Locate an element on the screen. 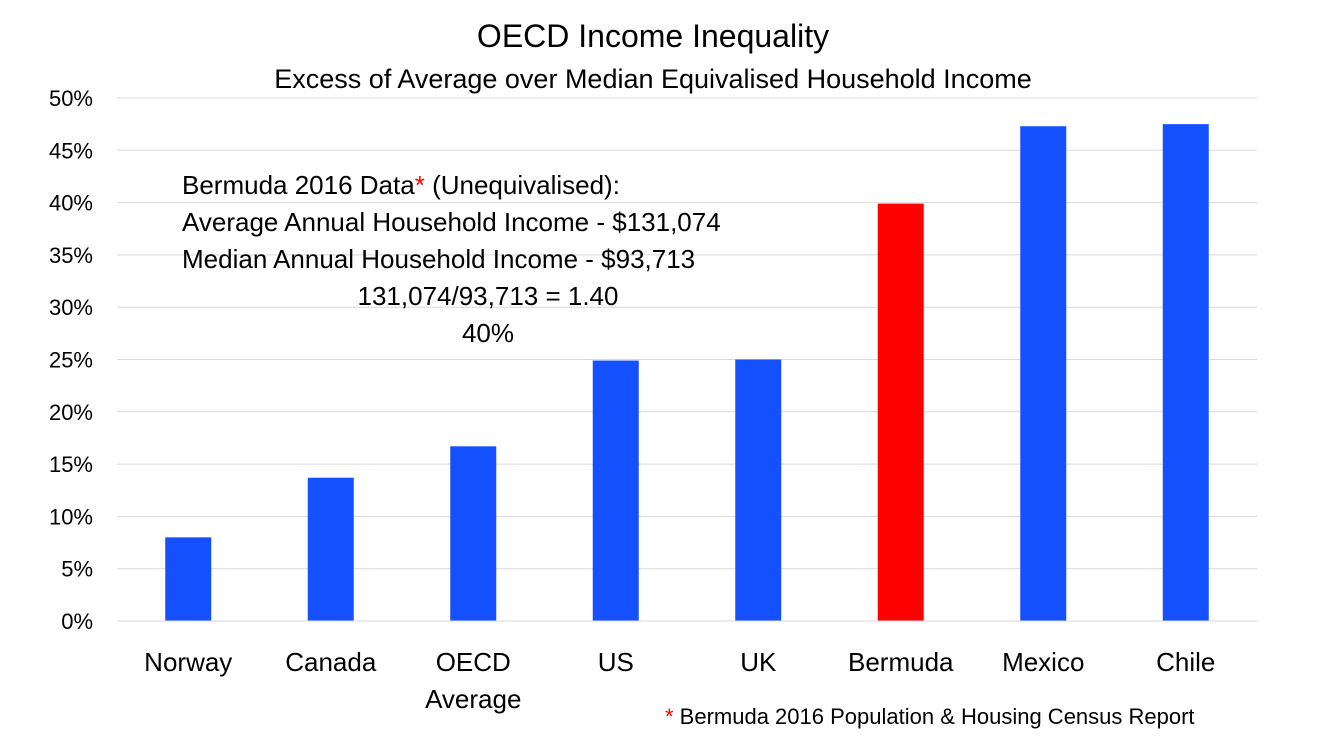 The height and width of the screenshot is (750, 1333). y-tick-label: 0% is located at coordinates (77, 621).